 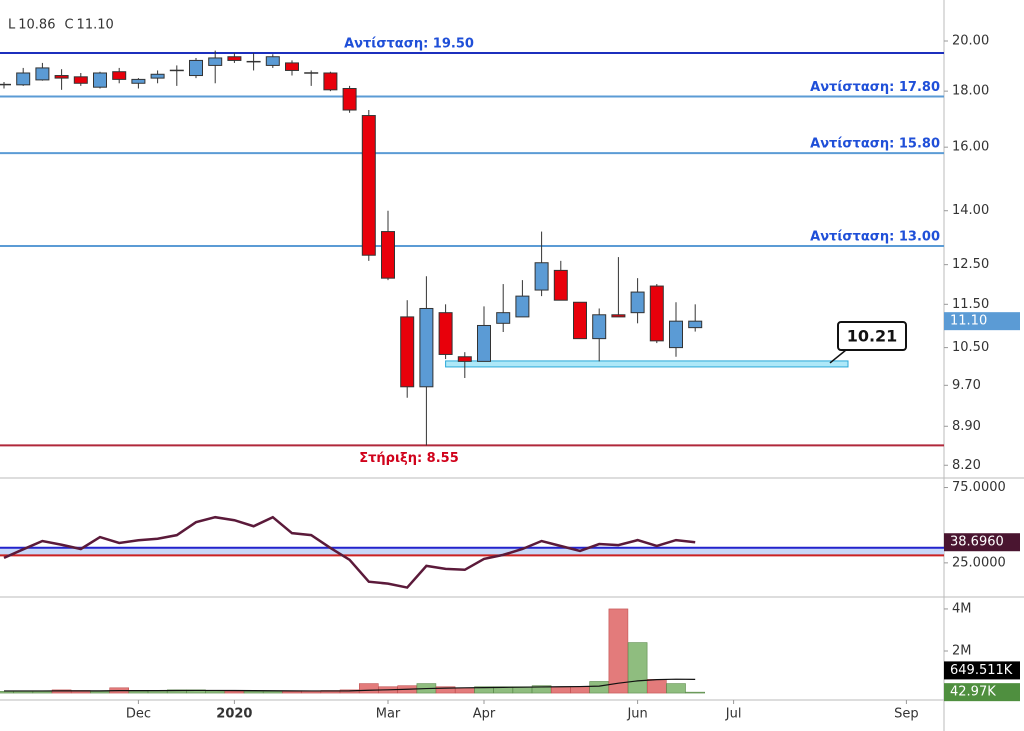 What do you see at coordinates (970, 304) in the screenshot?
I see `y-tick-label: 11.50` at bounding box center [970, 304].